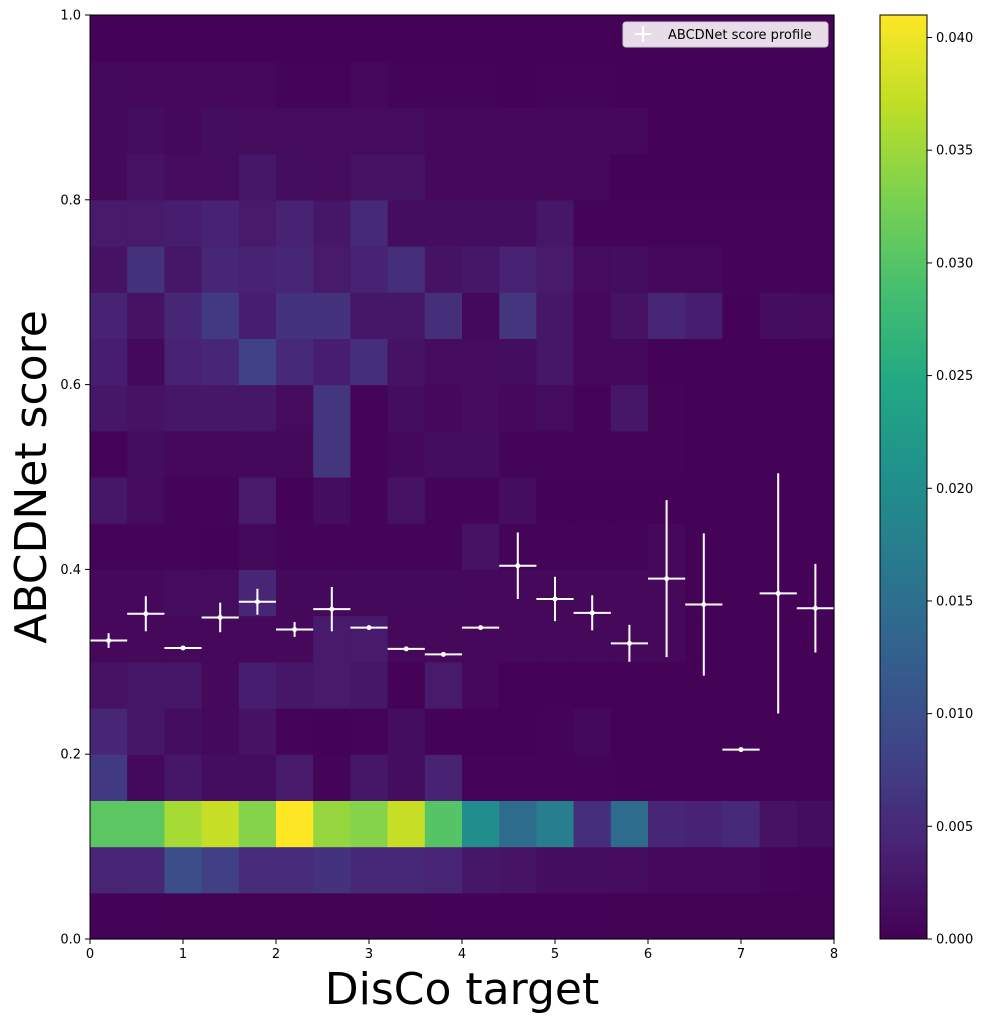 The width and height of the screenshot is (986, 1025). I want to click on y-tick-label: 0.0, so click(70, 940).